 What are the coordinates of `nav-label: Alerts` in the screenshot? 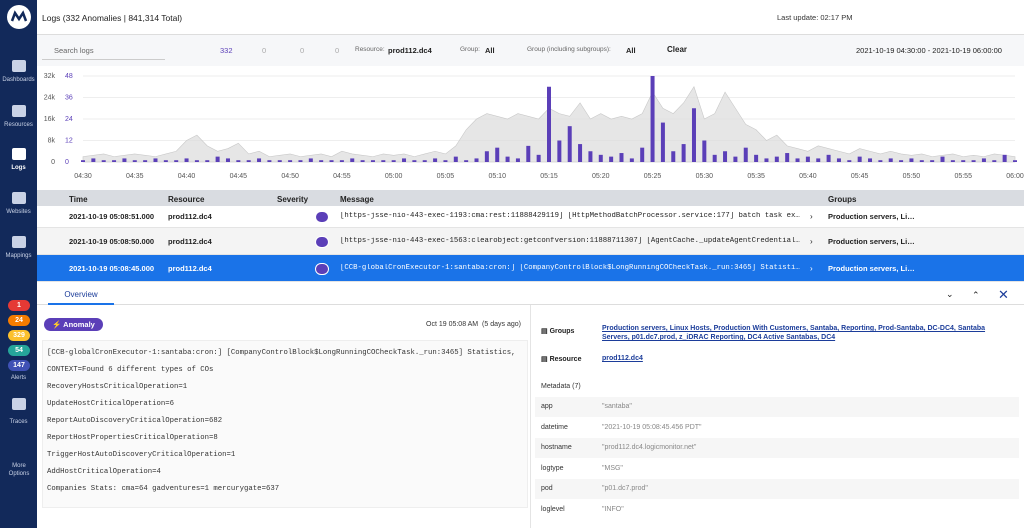 It's located at (18, 378).